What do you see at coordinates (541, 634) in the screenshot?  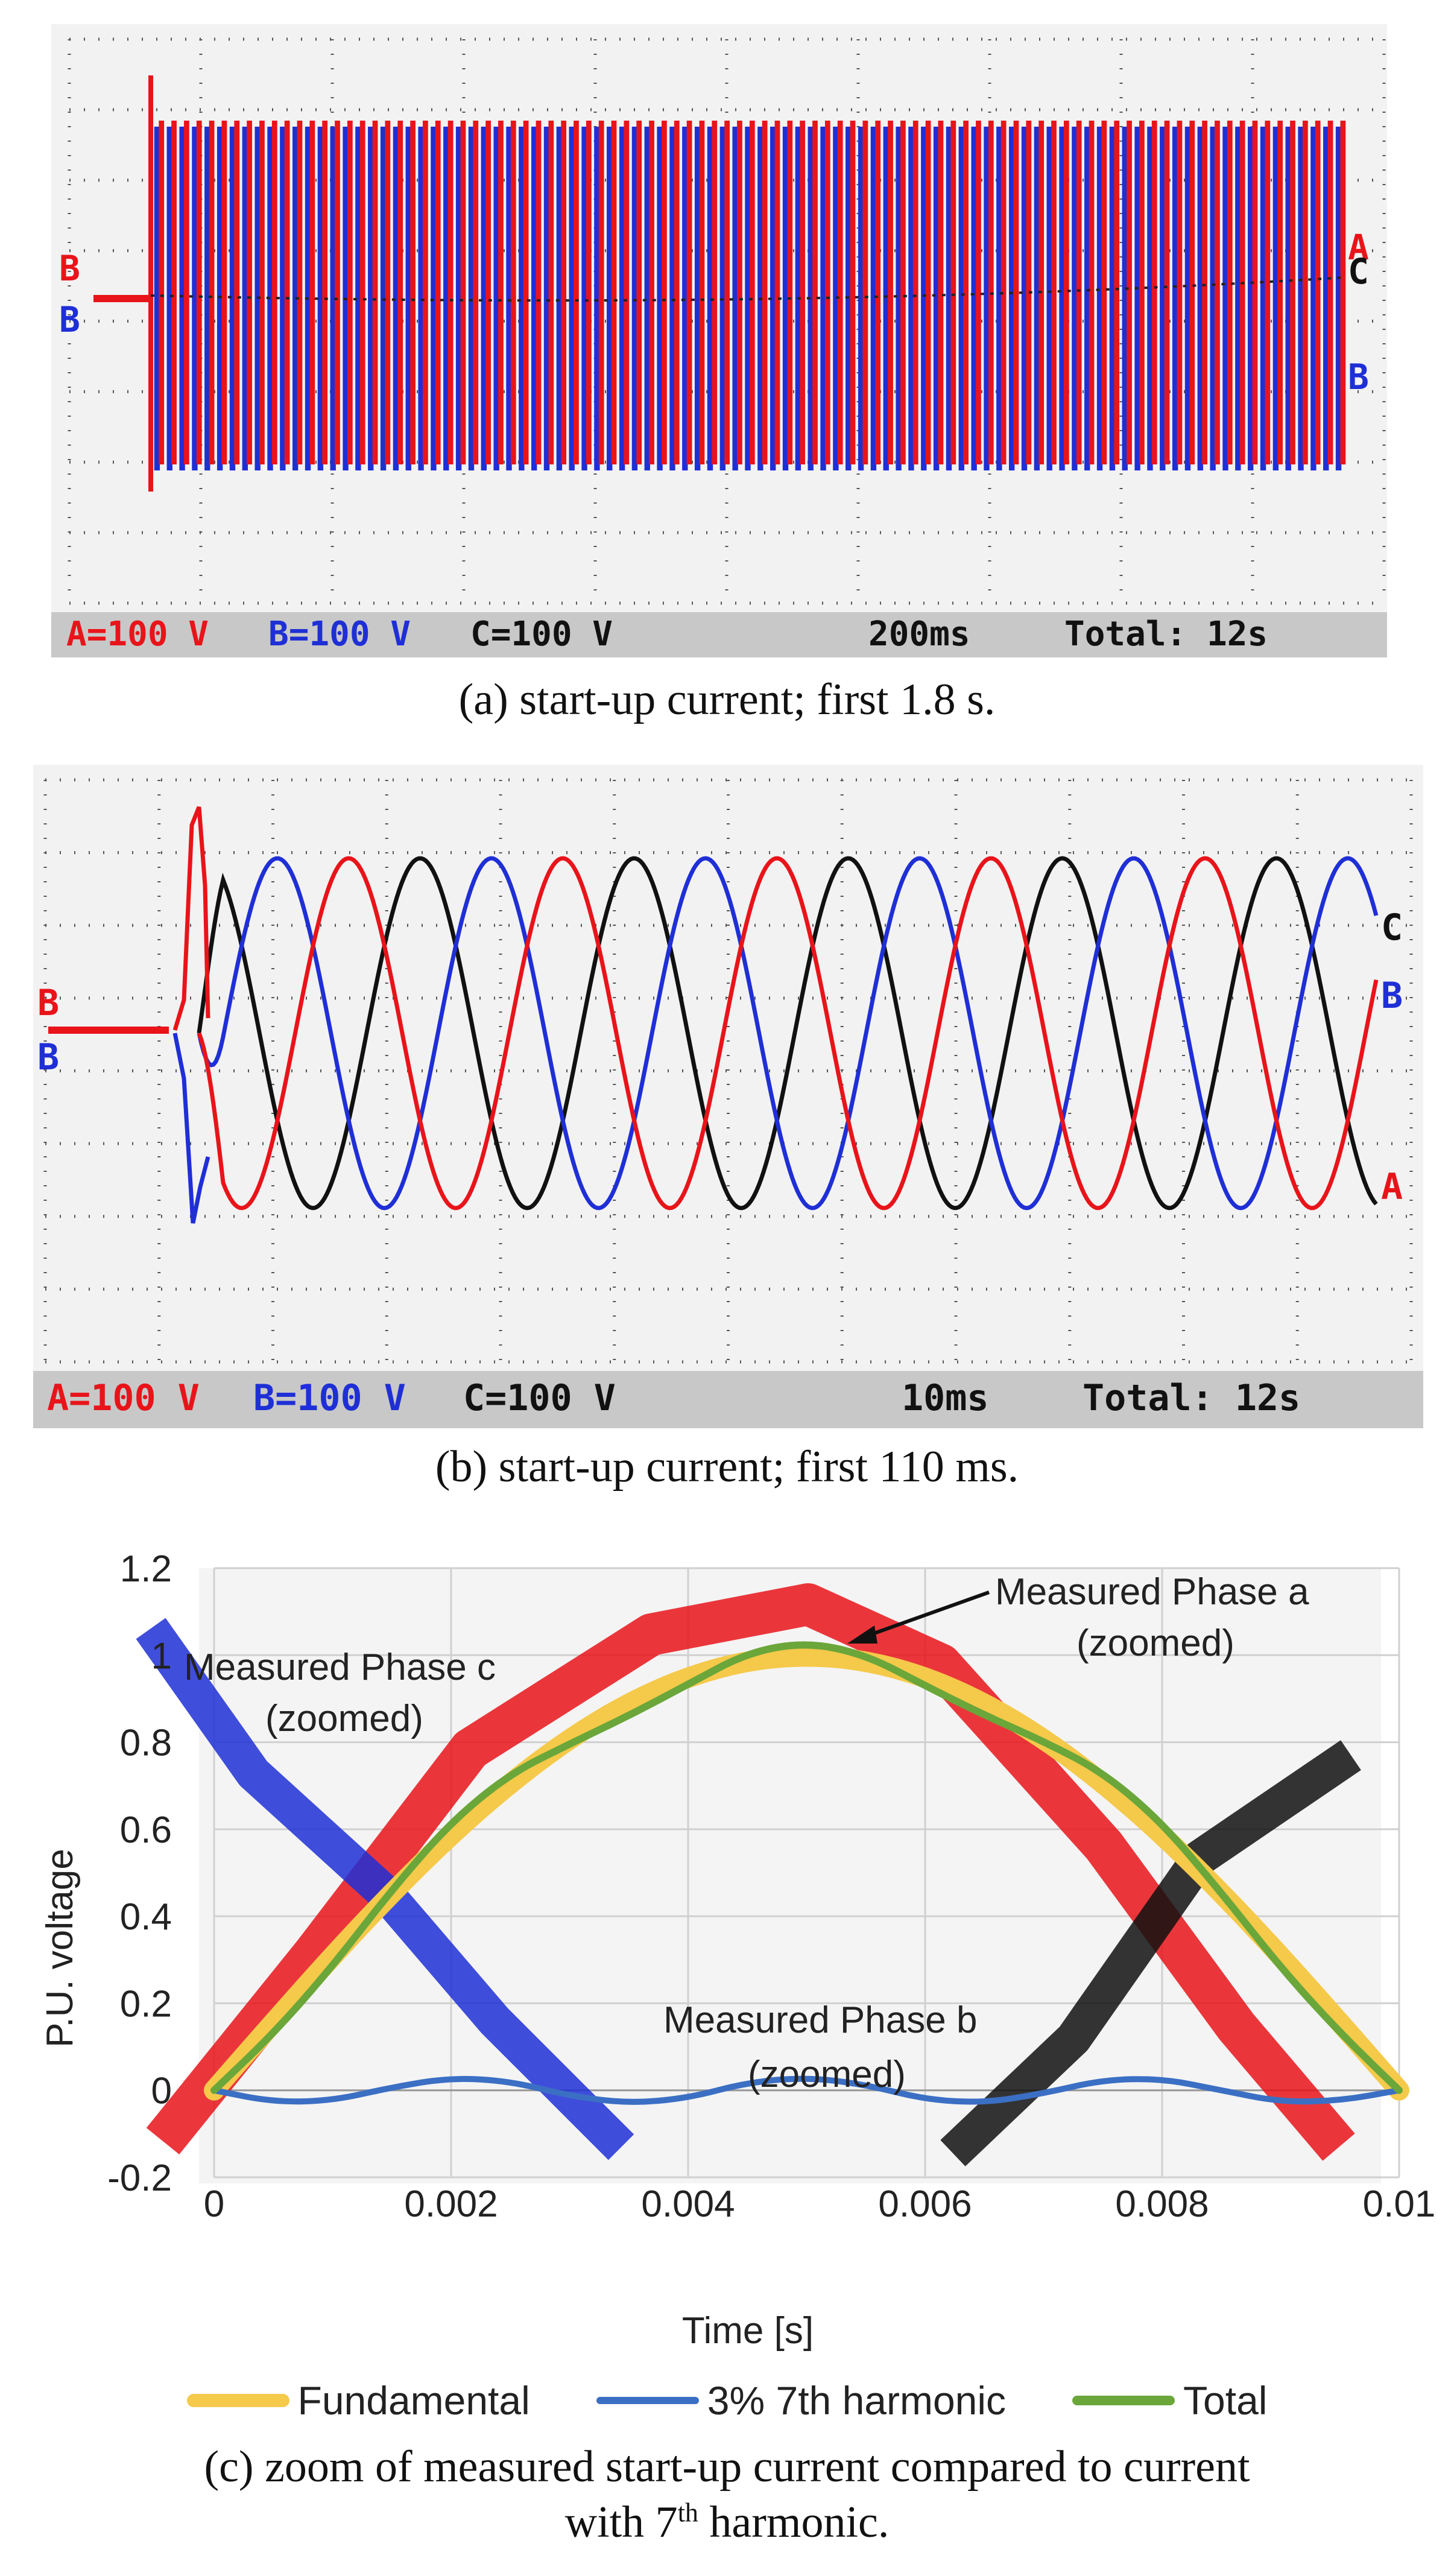 I see `scope-a-c-scale: C=100 V` at bounding box center [541, 634].